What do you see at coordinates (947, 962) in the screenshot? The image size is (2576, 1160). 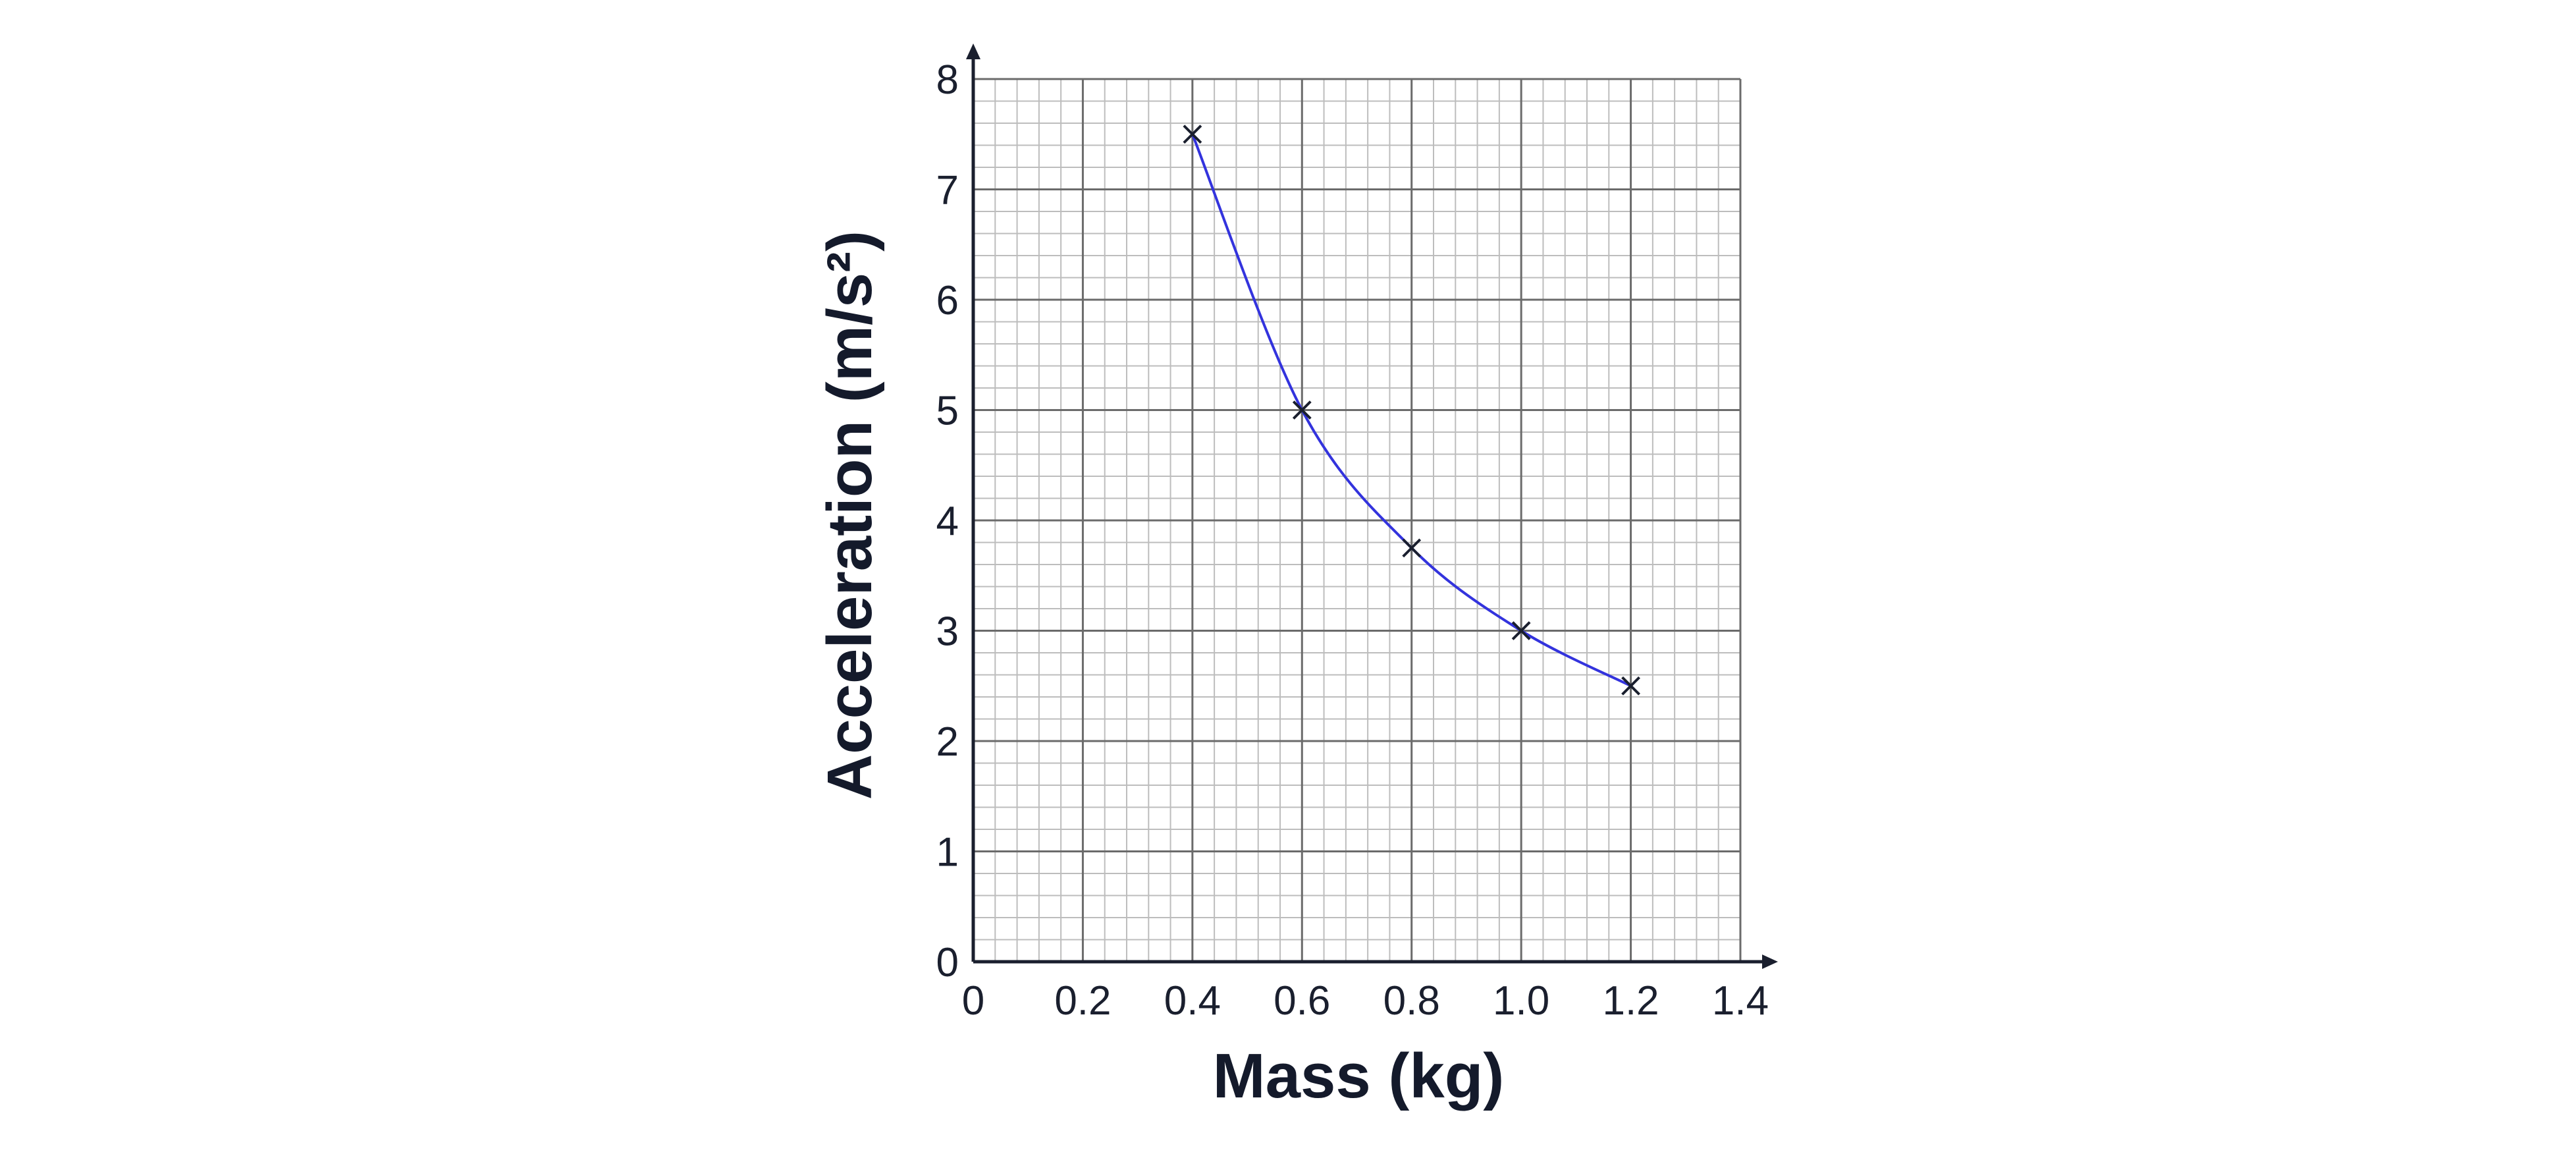 I see `y-tick-label: 0` at bounding box center [947, 962].